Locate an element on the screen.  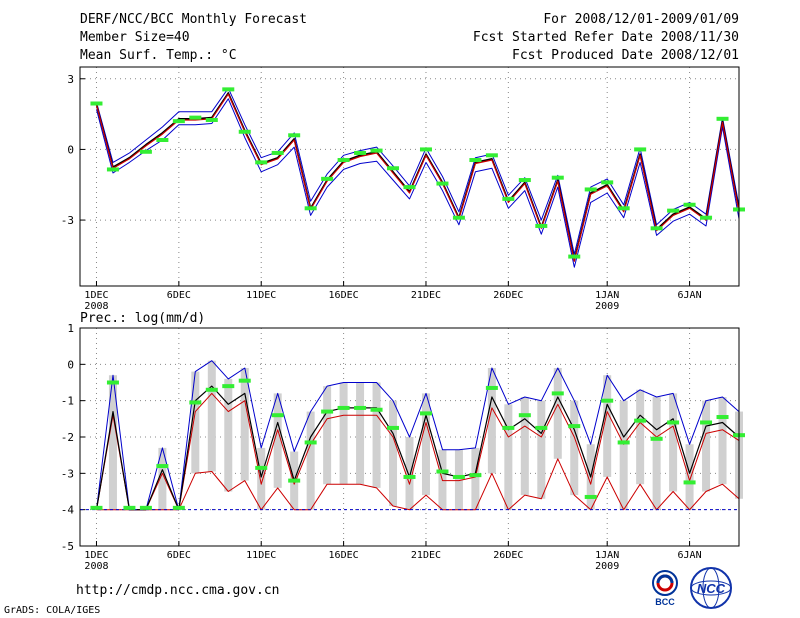
precip-ytick-label: 1 is located at coordinates (70, 328).